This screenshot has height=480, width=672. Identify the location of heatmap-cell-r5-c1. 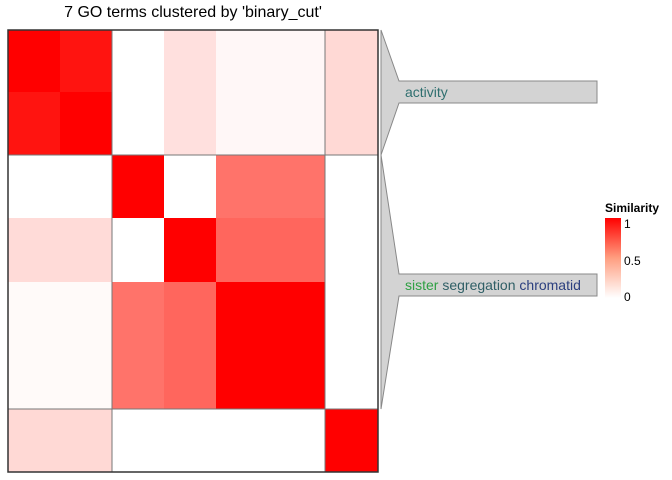
(86, 440).